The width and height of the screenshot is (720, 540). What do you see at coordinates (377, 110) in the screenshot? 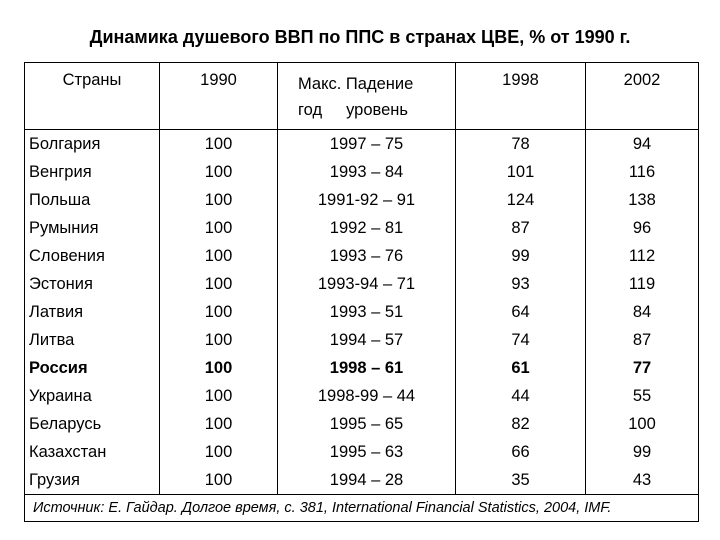
I see `header-drop-level: уровень` at bounding box center [377, 110].